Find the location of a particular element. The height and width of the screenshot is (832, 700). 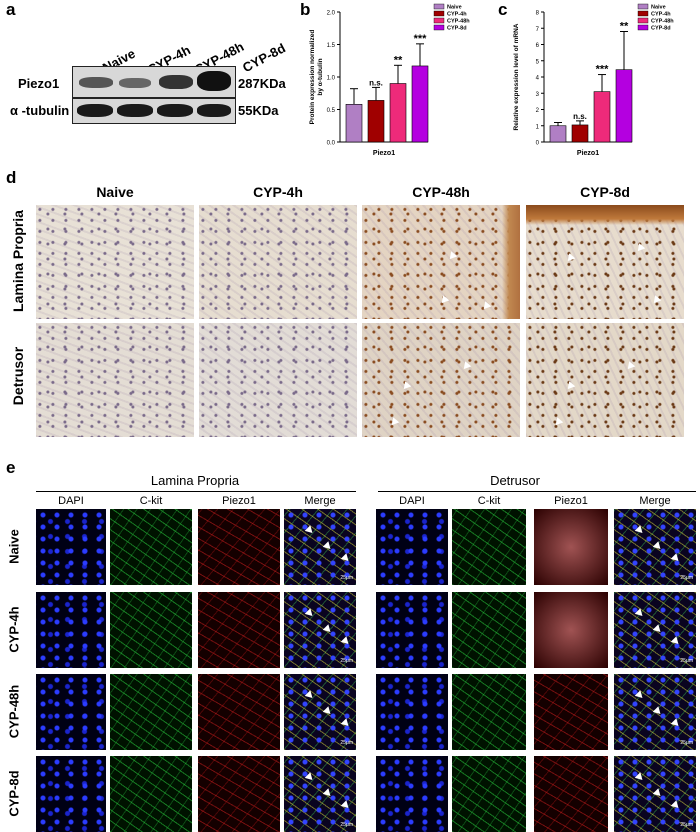

y-tick-label: 5 is located at coordinates (538, 62).